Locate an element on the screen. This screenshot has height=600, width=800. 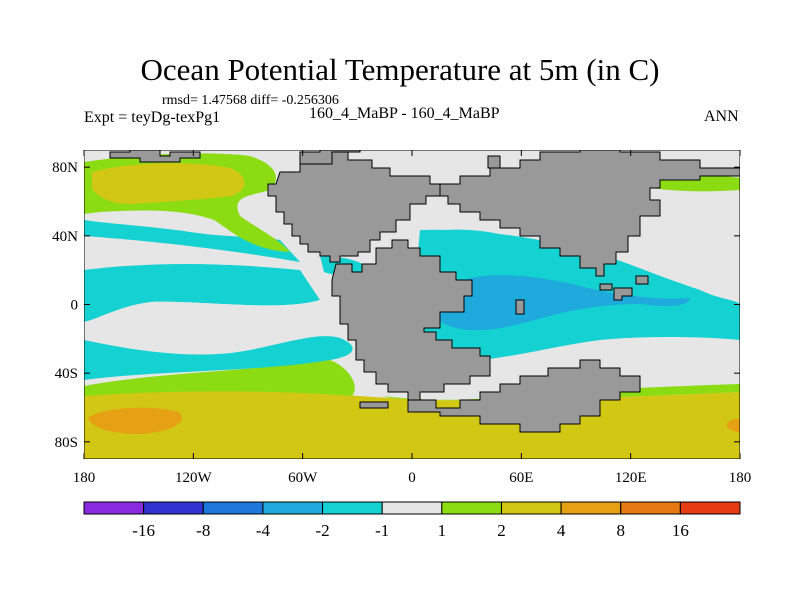
colorbar-label: 8 is located at coordinates (620, 530).